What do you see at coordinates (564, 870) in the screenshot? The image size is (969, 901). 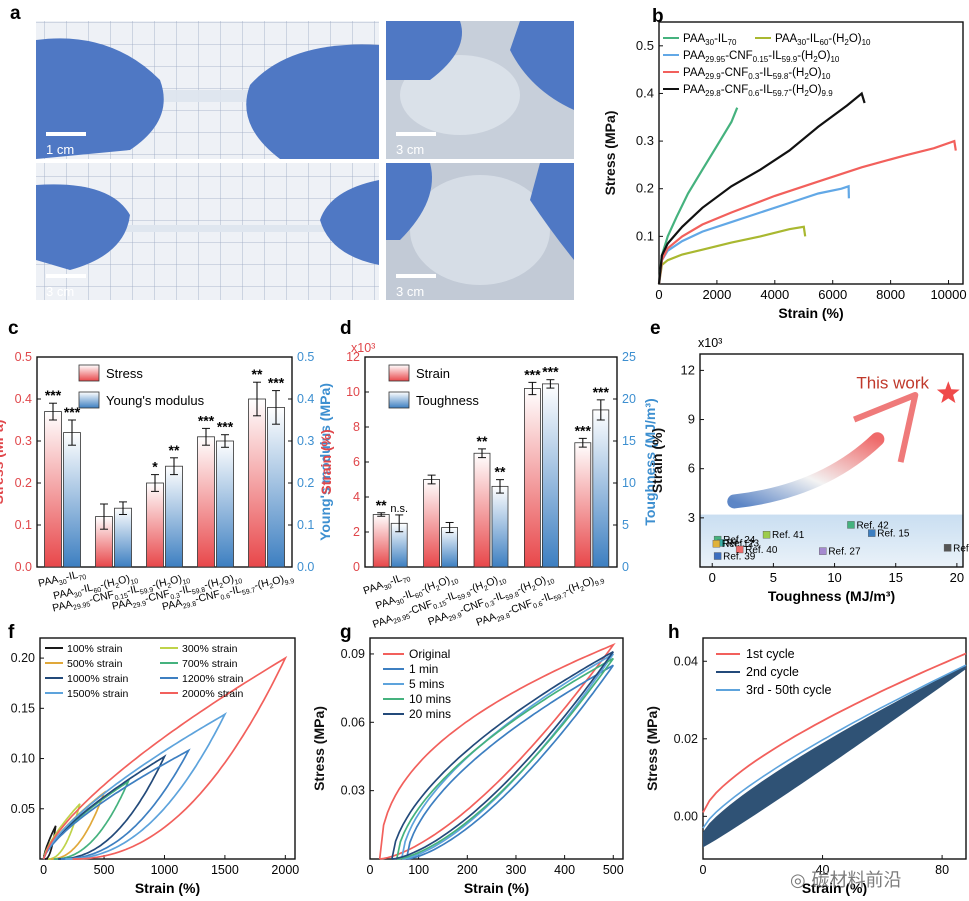 I see `x-tick-label: 400` at bounding box center [564, 870].